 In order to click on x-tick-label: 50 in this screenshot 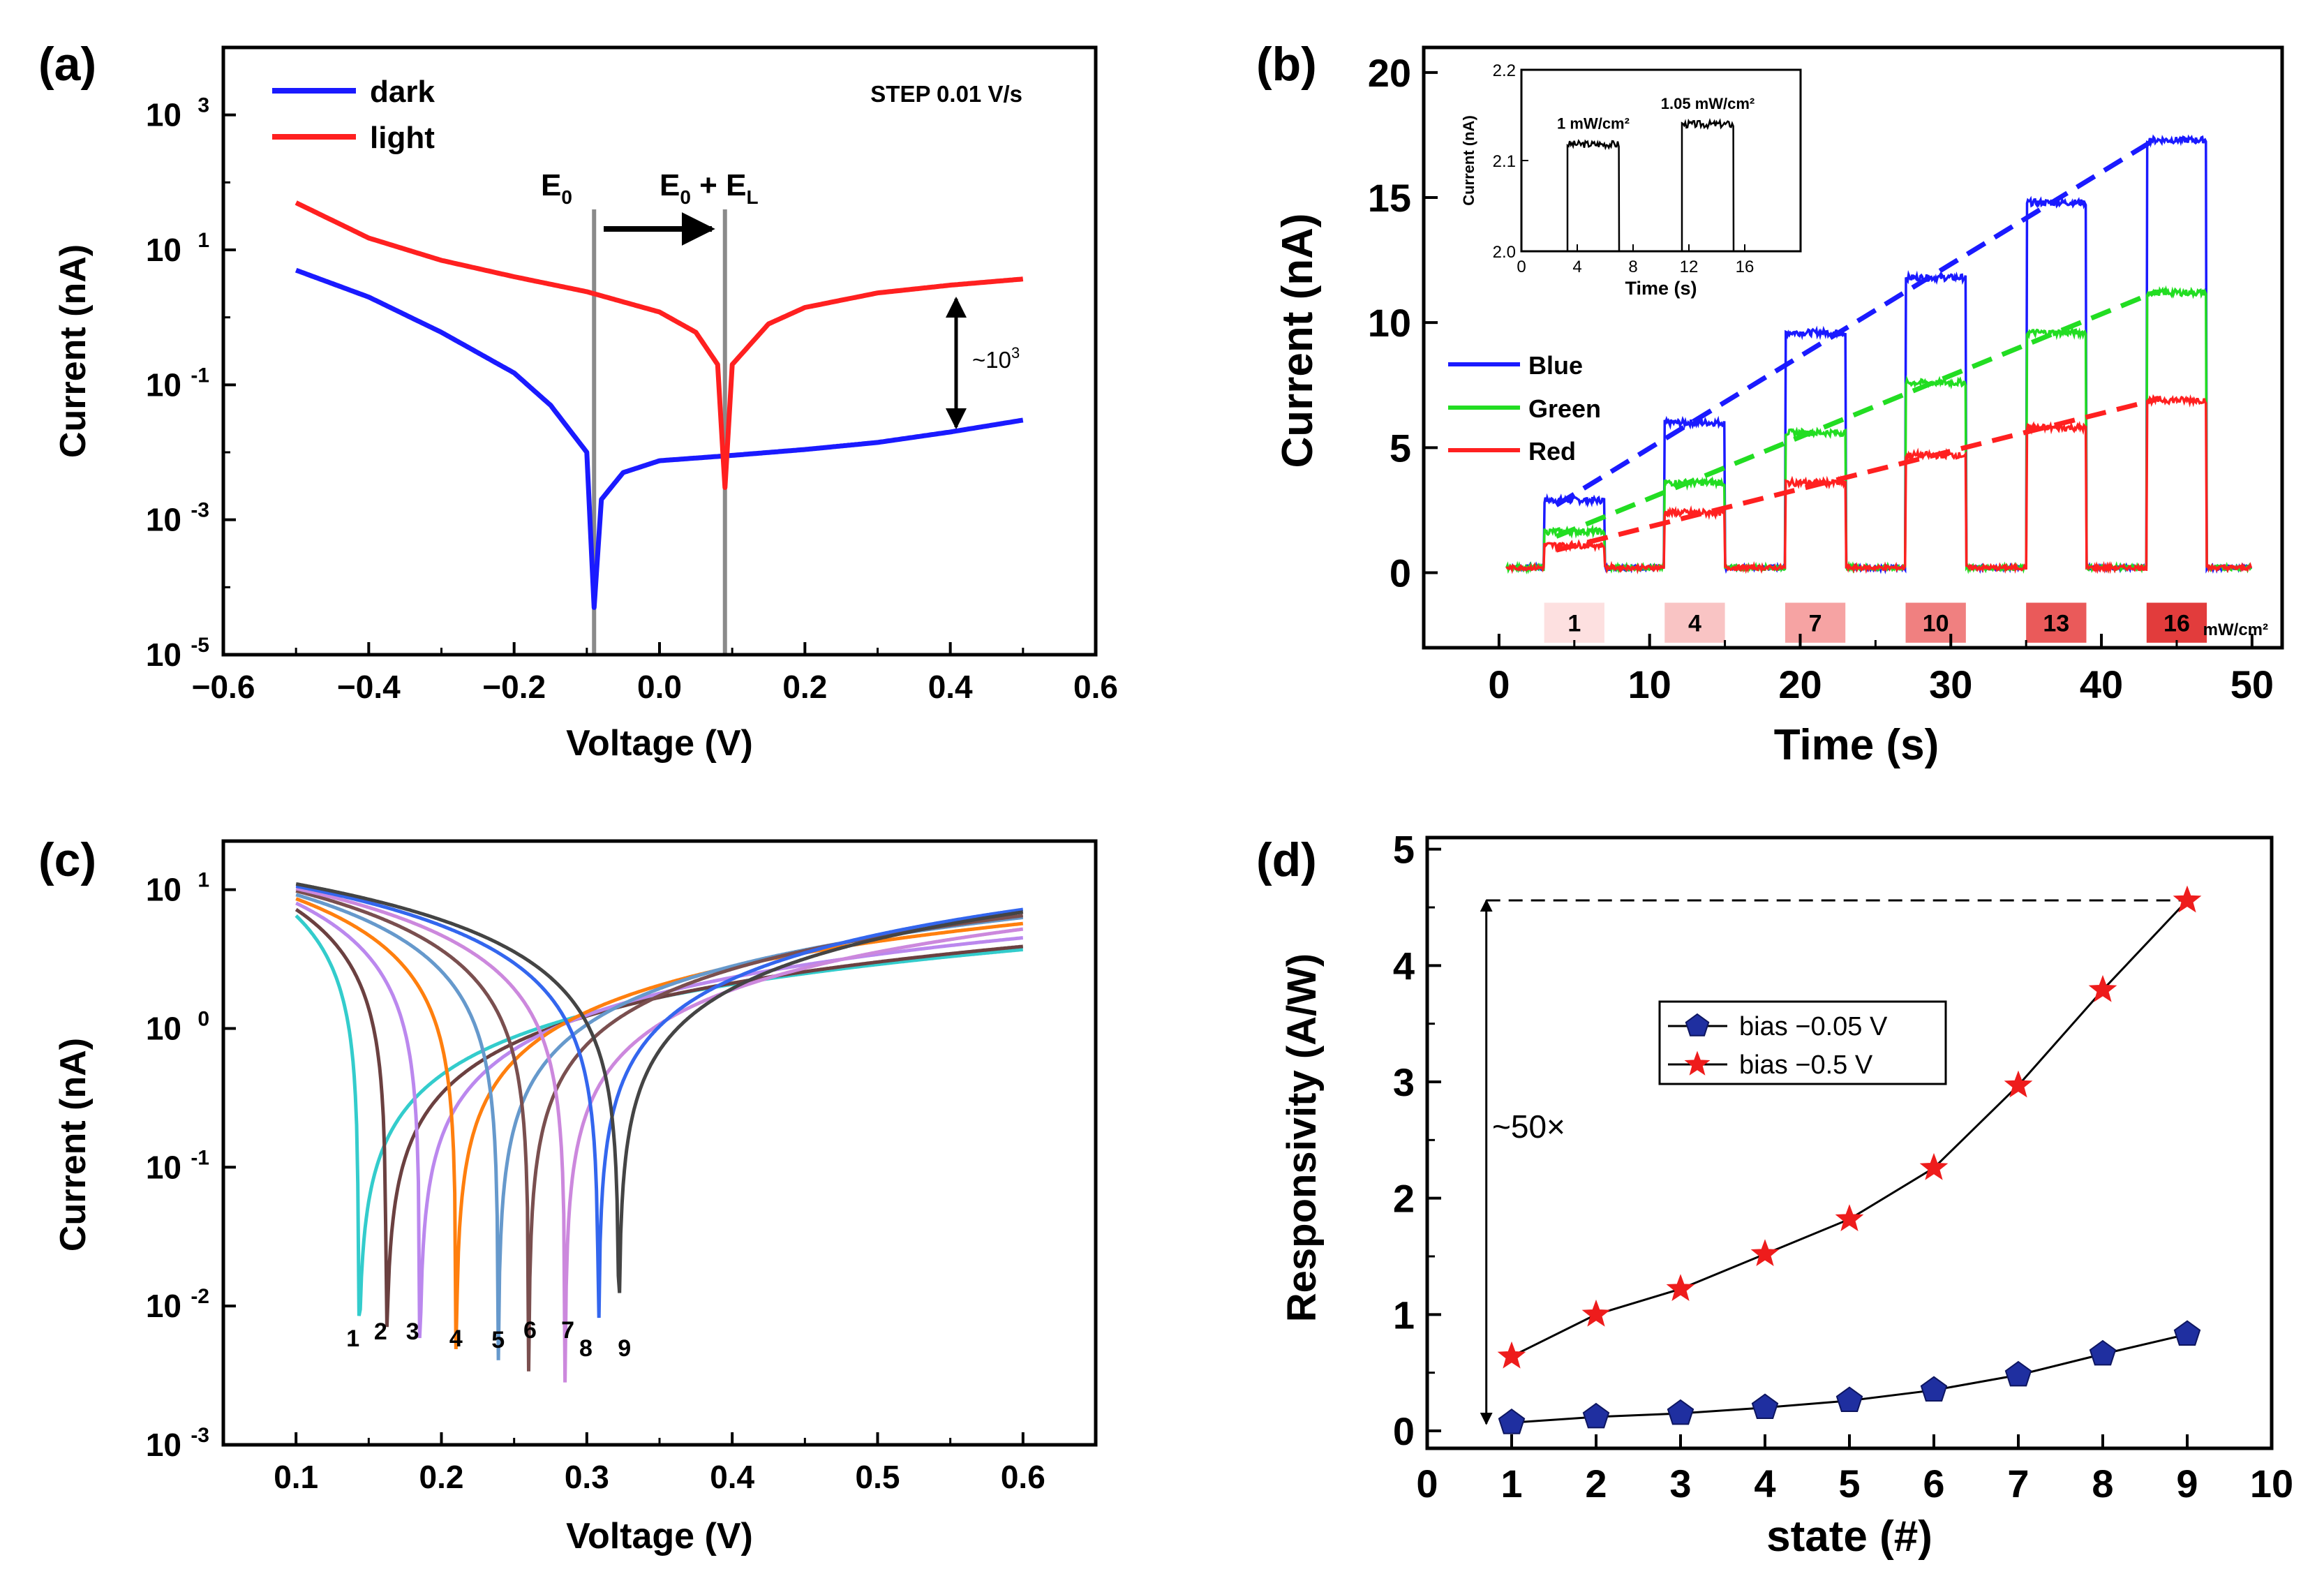, I will do `click(2252, 684)`.